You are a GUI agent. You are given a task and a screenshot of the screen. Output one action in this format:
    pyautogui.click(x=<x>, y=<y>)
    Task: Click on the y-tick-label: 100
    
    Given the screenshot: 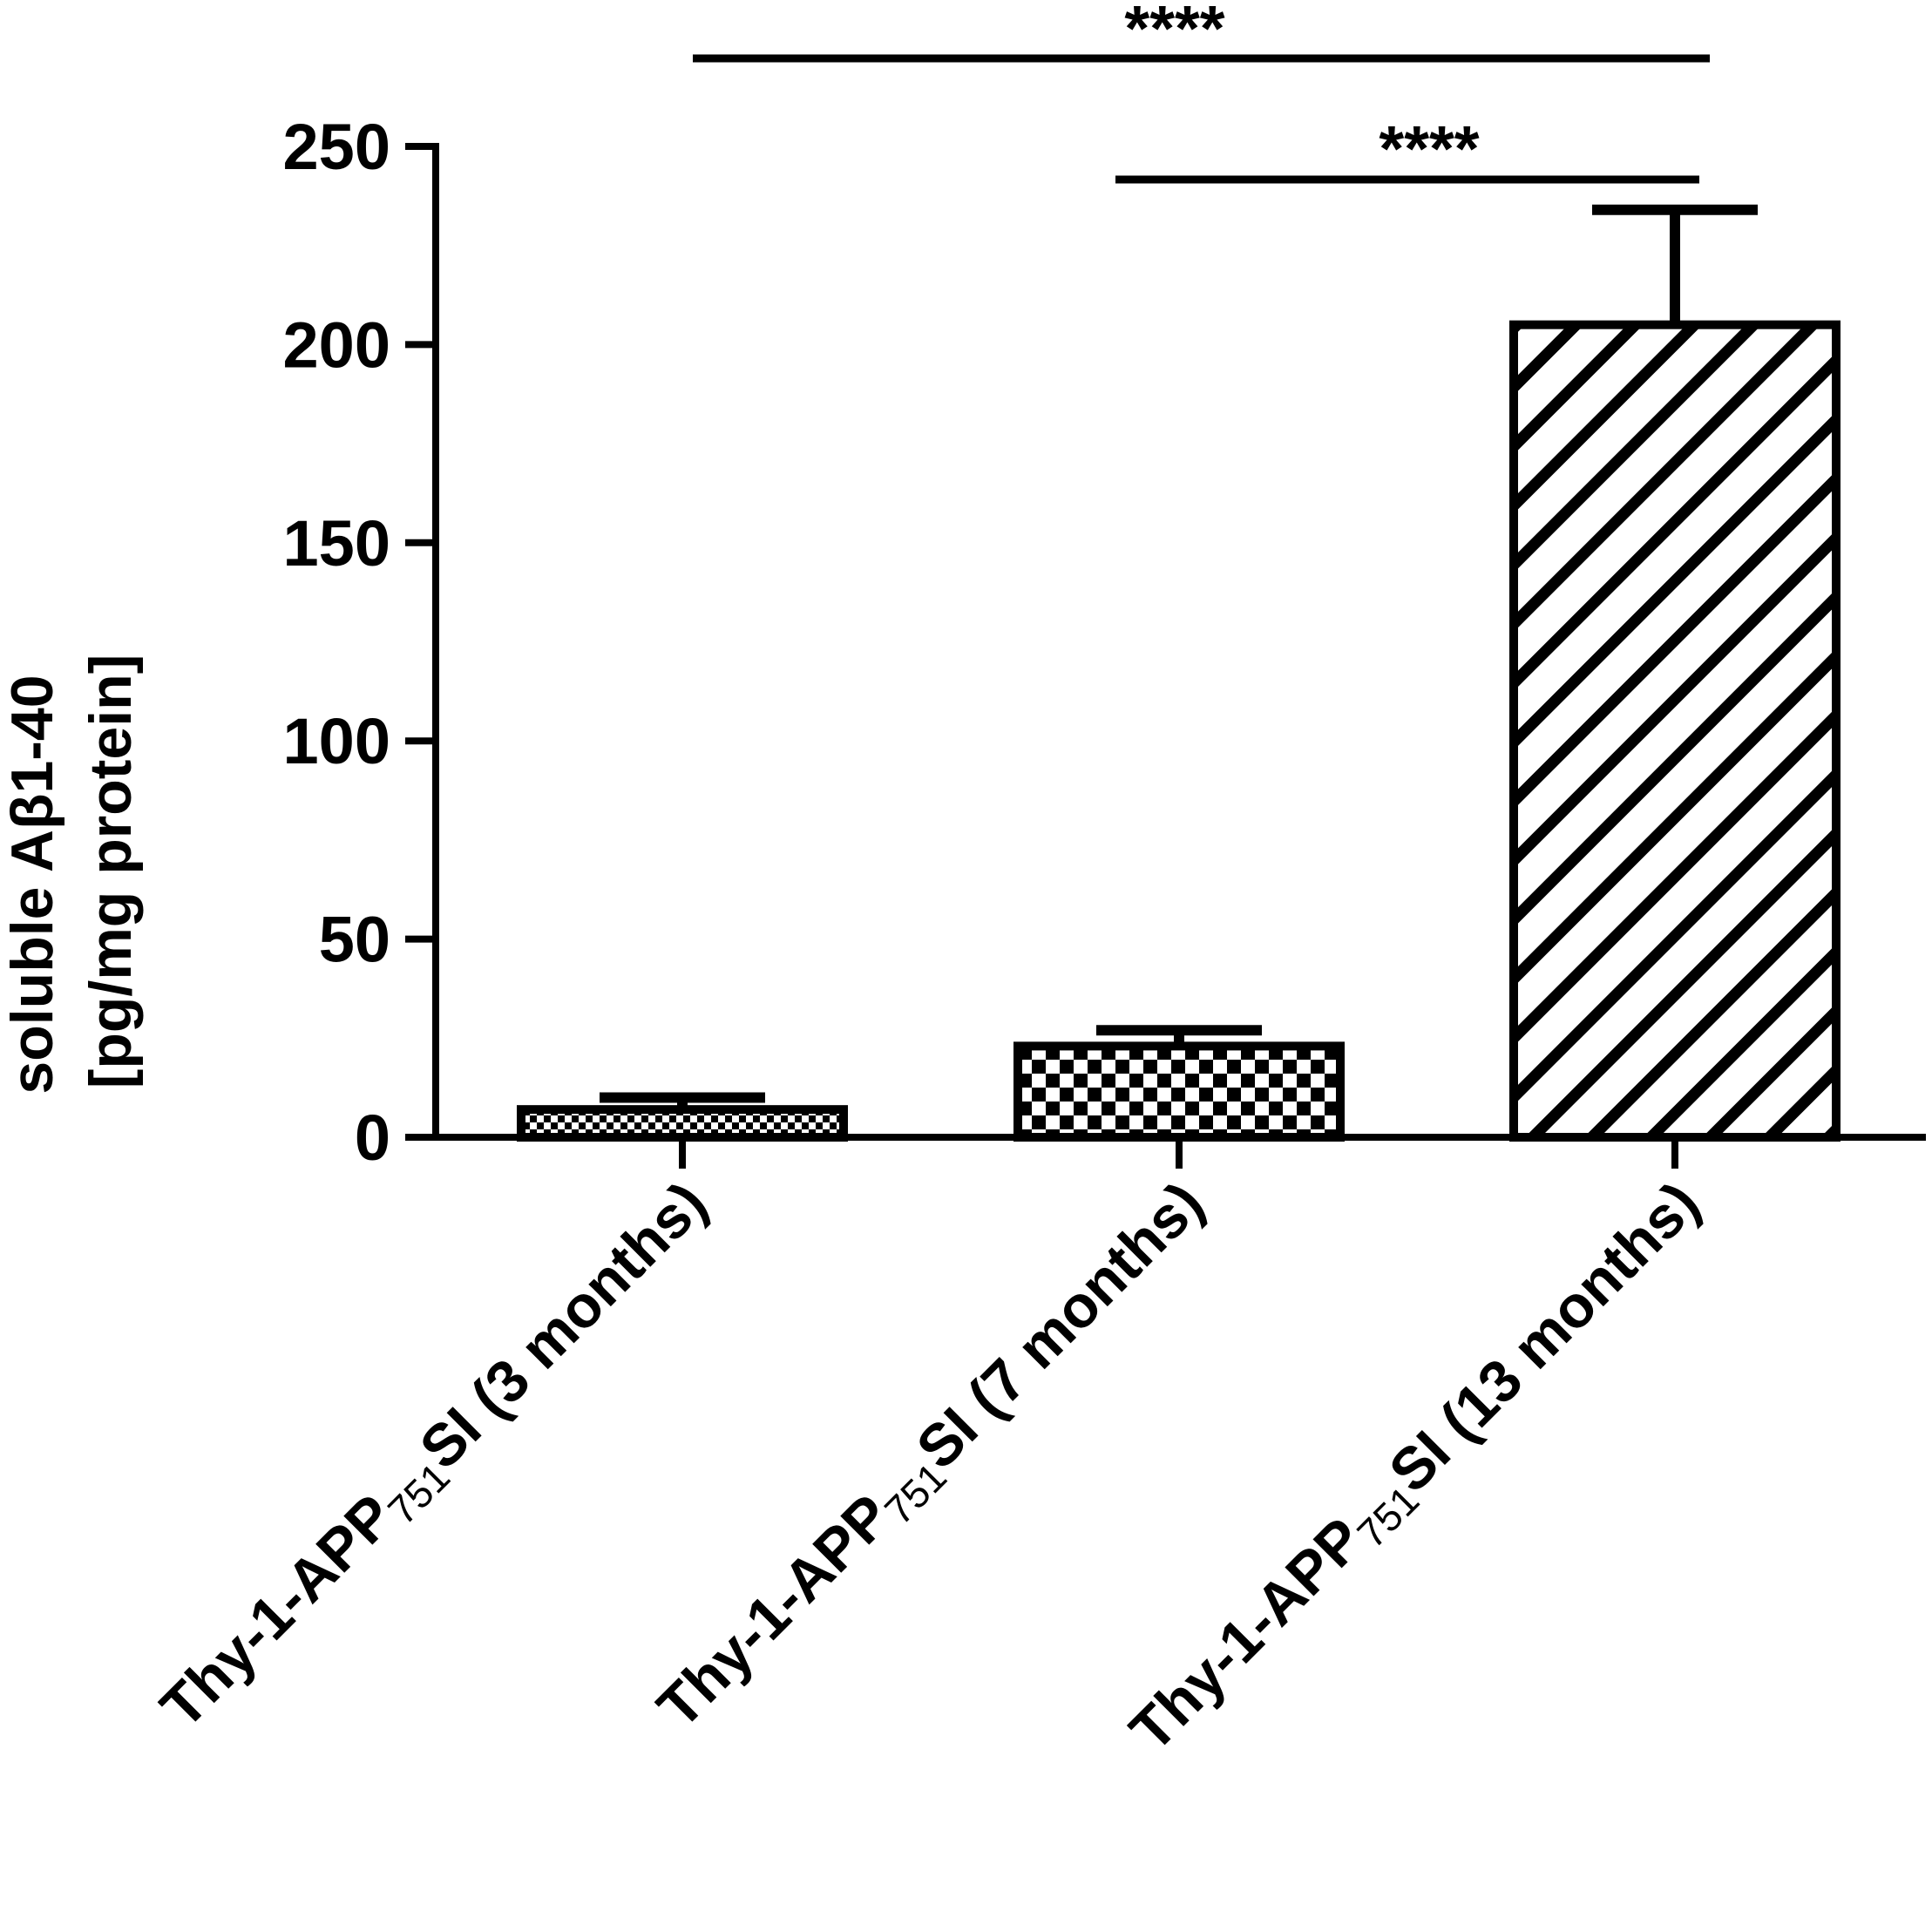 What is the action you would take?
    pyautogui.click(x=337, y=741)
    